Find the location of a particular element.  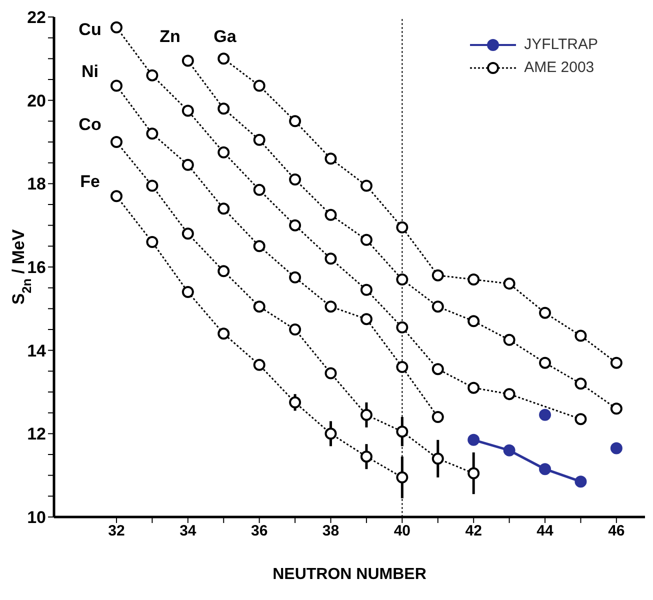

annotation: Zn is located at coordinates (170, 37).